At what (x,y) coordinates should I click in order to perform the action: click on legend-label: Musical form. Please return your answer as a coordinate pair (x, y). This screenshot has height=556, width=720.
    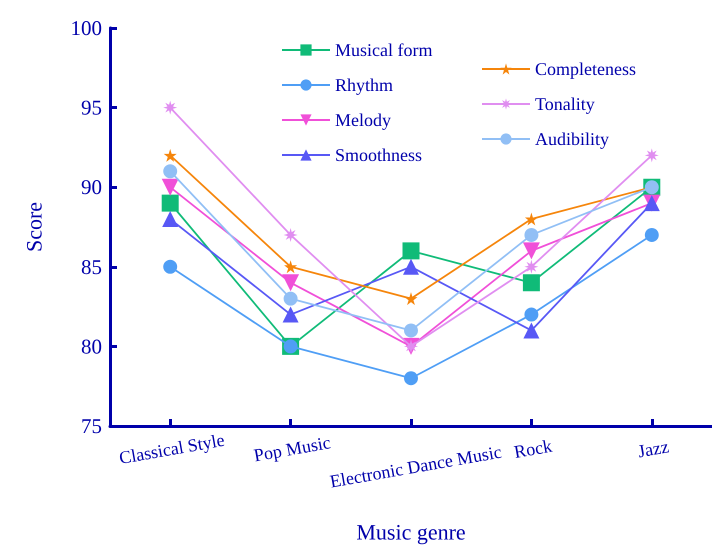
    Looking at the image, I should click on (383, 50).